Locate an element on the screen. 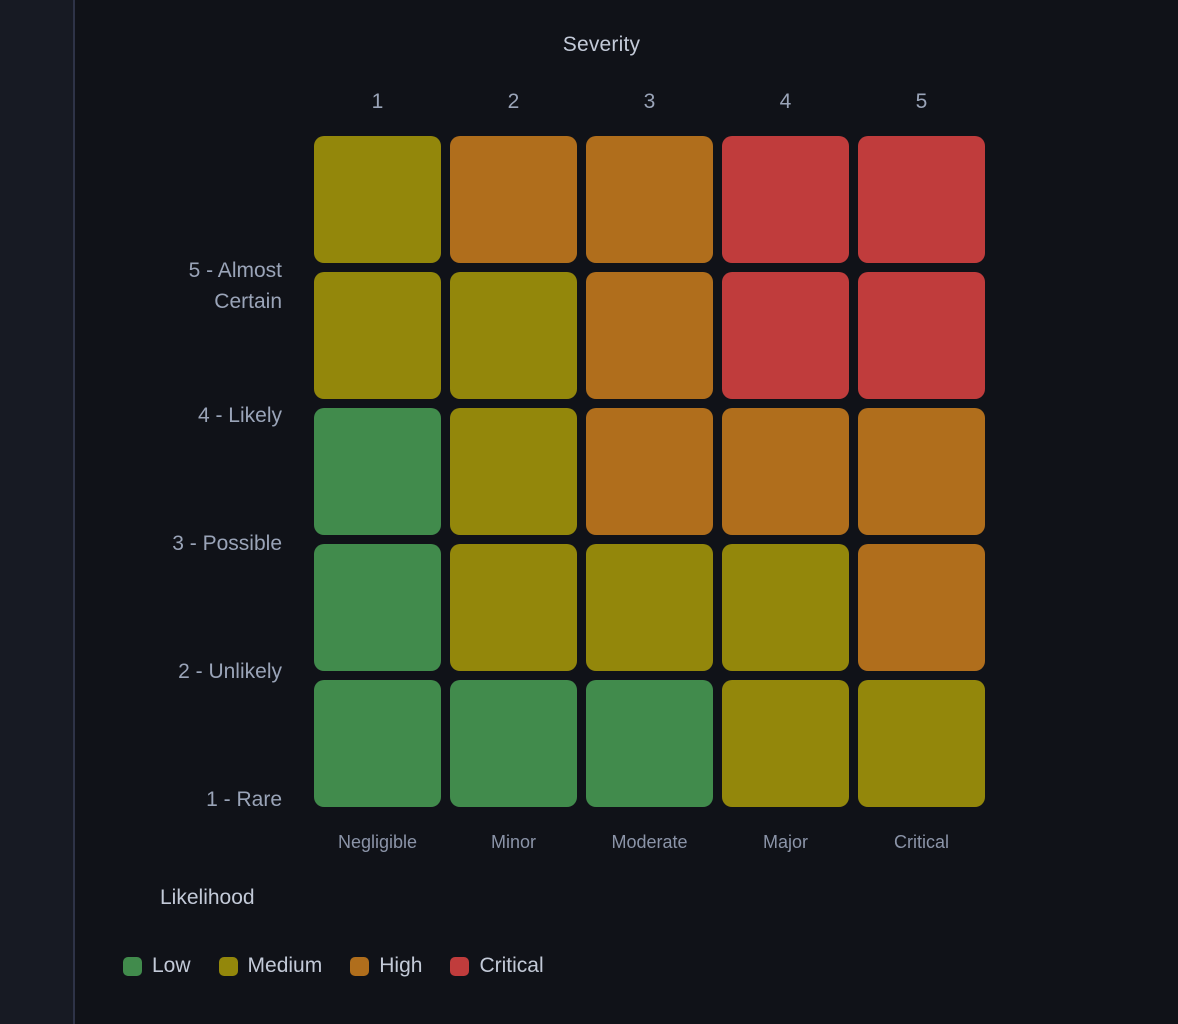 This screenshot has height=1024, width=1178. severity-number-3: 3 is located at coordinates (649, 101).